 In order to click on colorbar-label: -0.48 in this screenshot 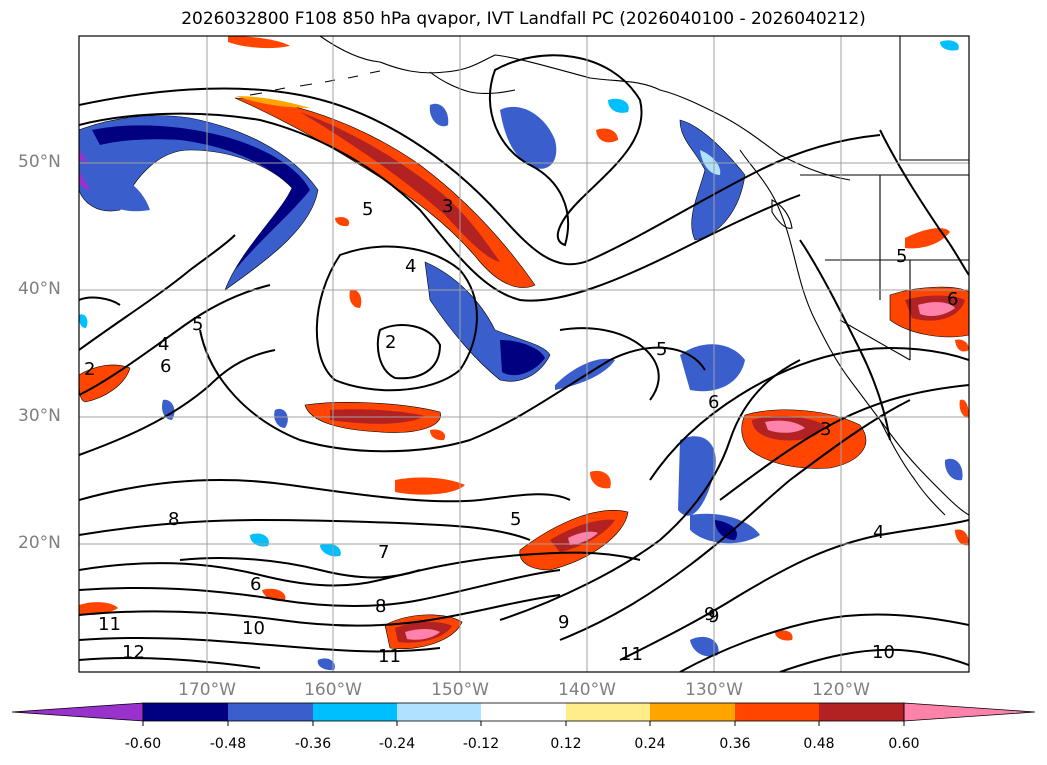, I will do `click(228, 744)`.